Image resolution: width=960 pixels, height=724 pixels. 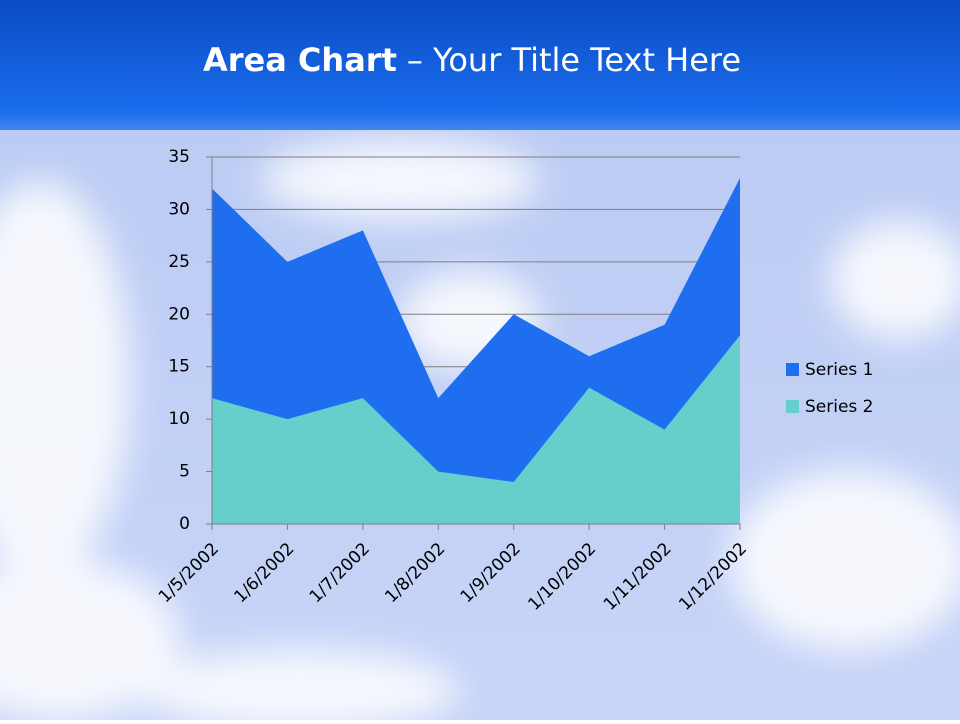 I want to click on y-tick-label: 10, so click(x=179, y=419).